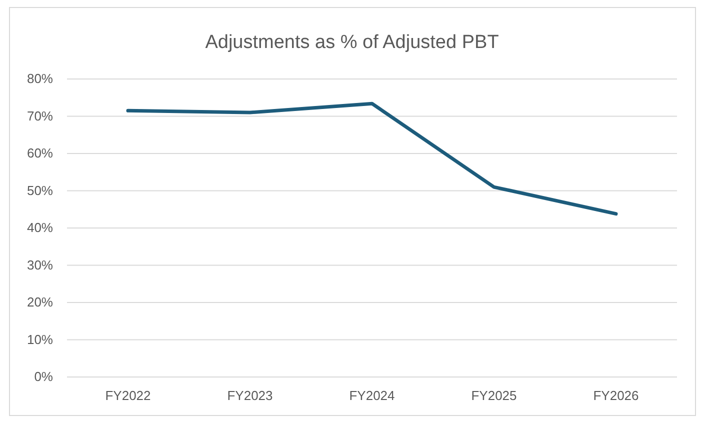 The image size is (702, 424). I want to click on chart-title: Adjustments as % of Adjusted PBT, so click(352, 42).